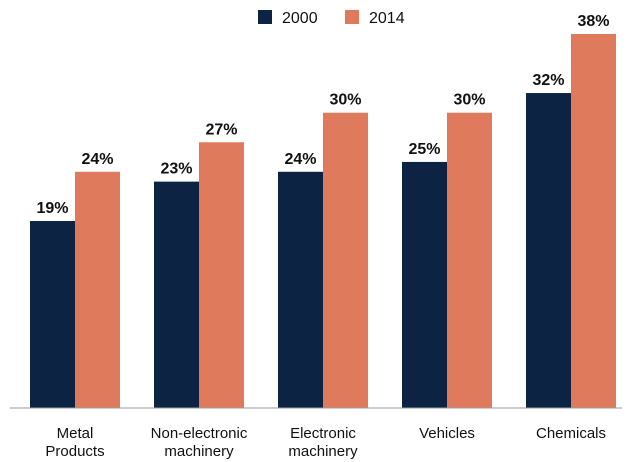 This screenshot has width=633, height=462. What do you see at coordinates (221, 129) in the screenshot?
I see `value-label-2014-1: 27%` at bounding box center [221, 129].